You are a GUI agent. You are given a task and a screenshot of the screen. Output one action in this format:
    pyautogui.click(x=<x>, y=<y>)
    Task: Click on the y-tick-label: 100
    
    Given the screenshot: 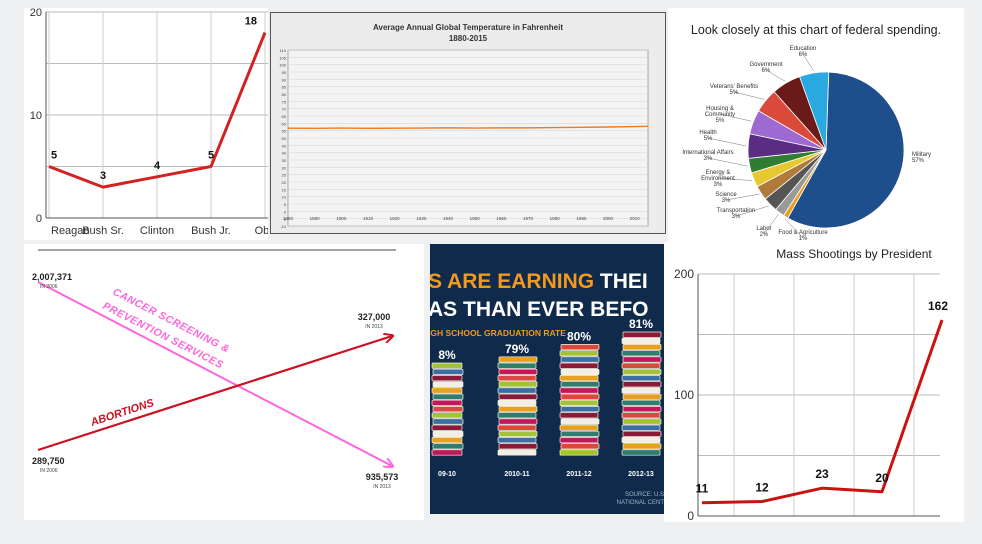 What is the action you would take?
    pyautogui.click(x=684, y=395)
    